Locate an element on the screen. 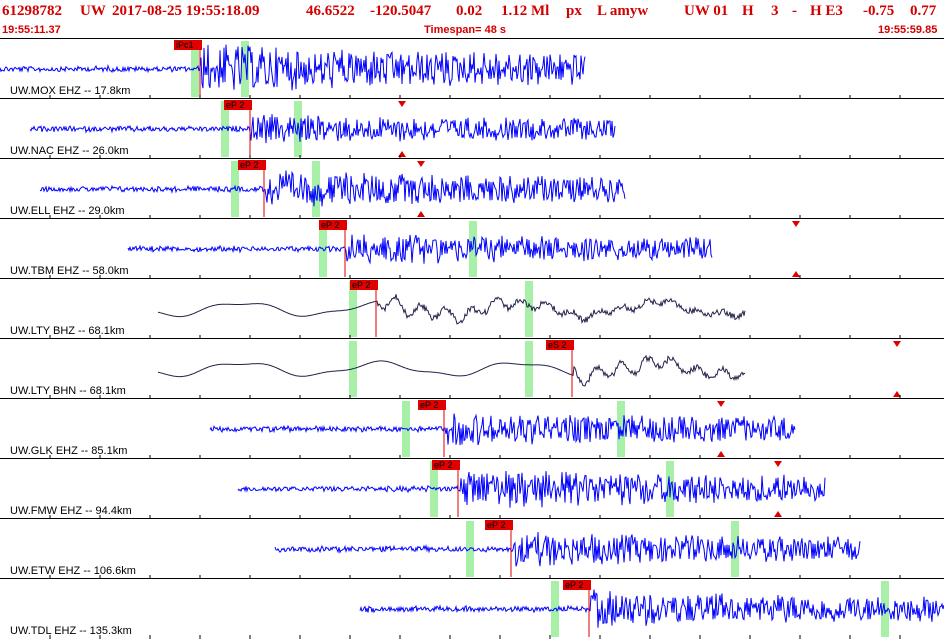 The width and height of the screenshot is (944, 640). station-label: UW.TDL EHZ -- 135.3km is located at coordinates (71, 631).